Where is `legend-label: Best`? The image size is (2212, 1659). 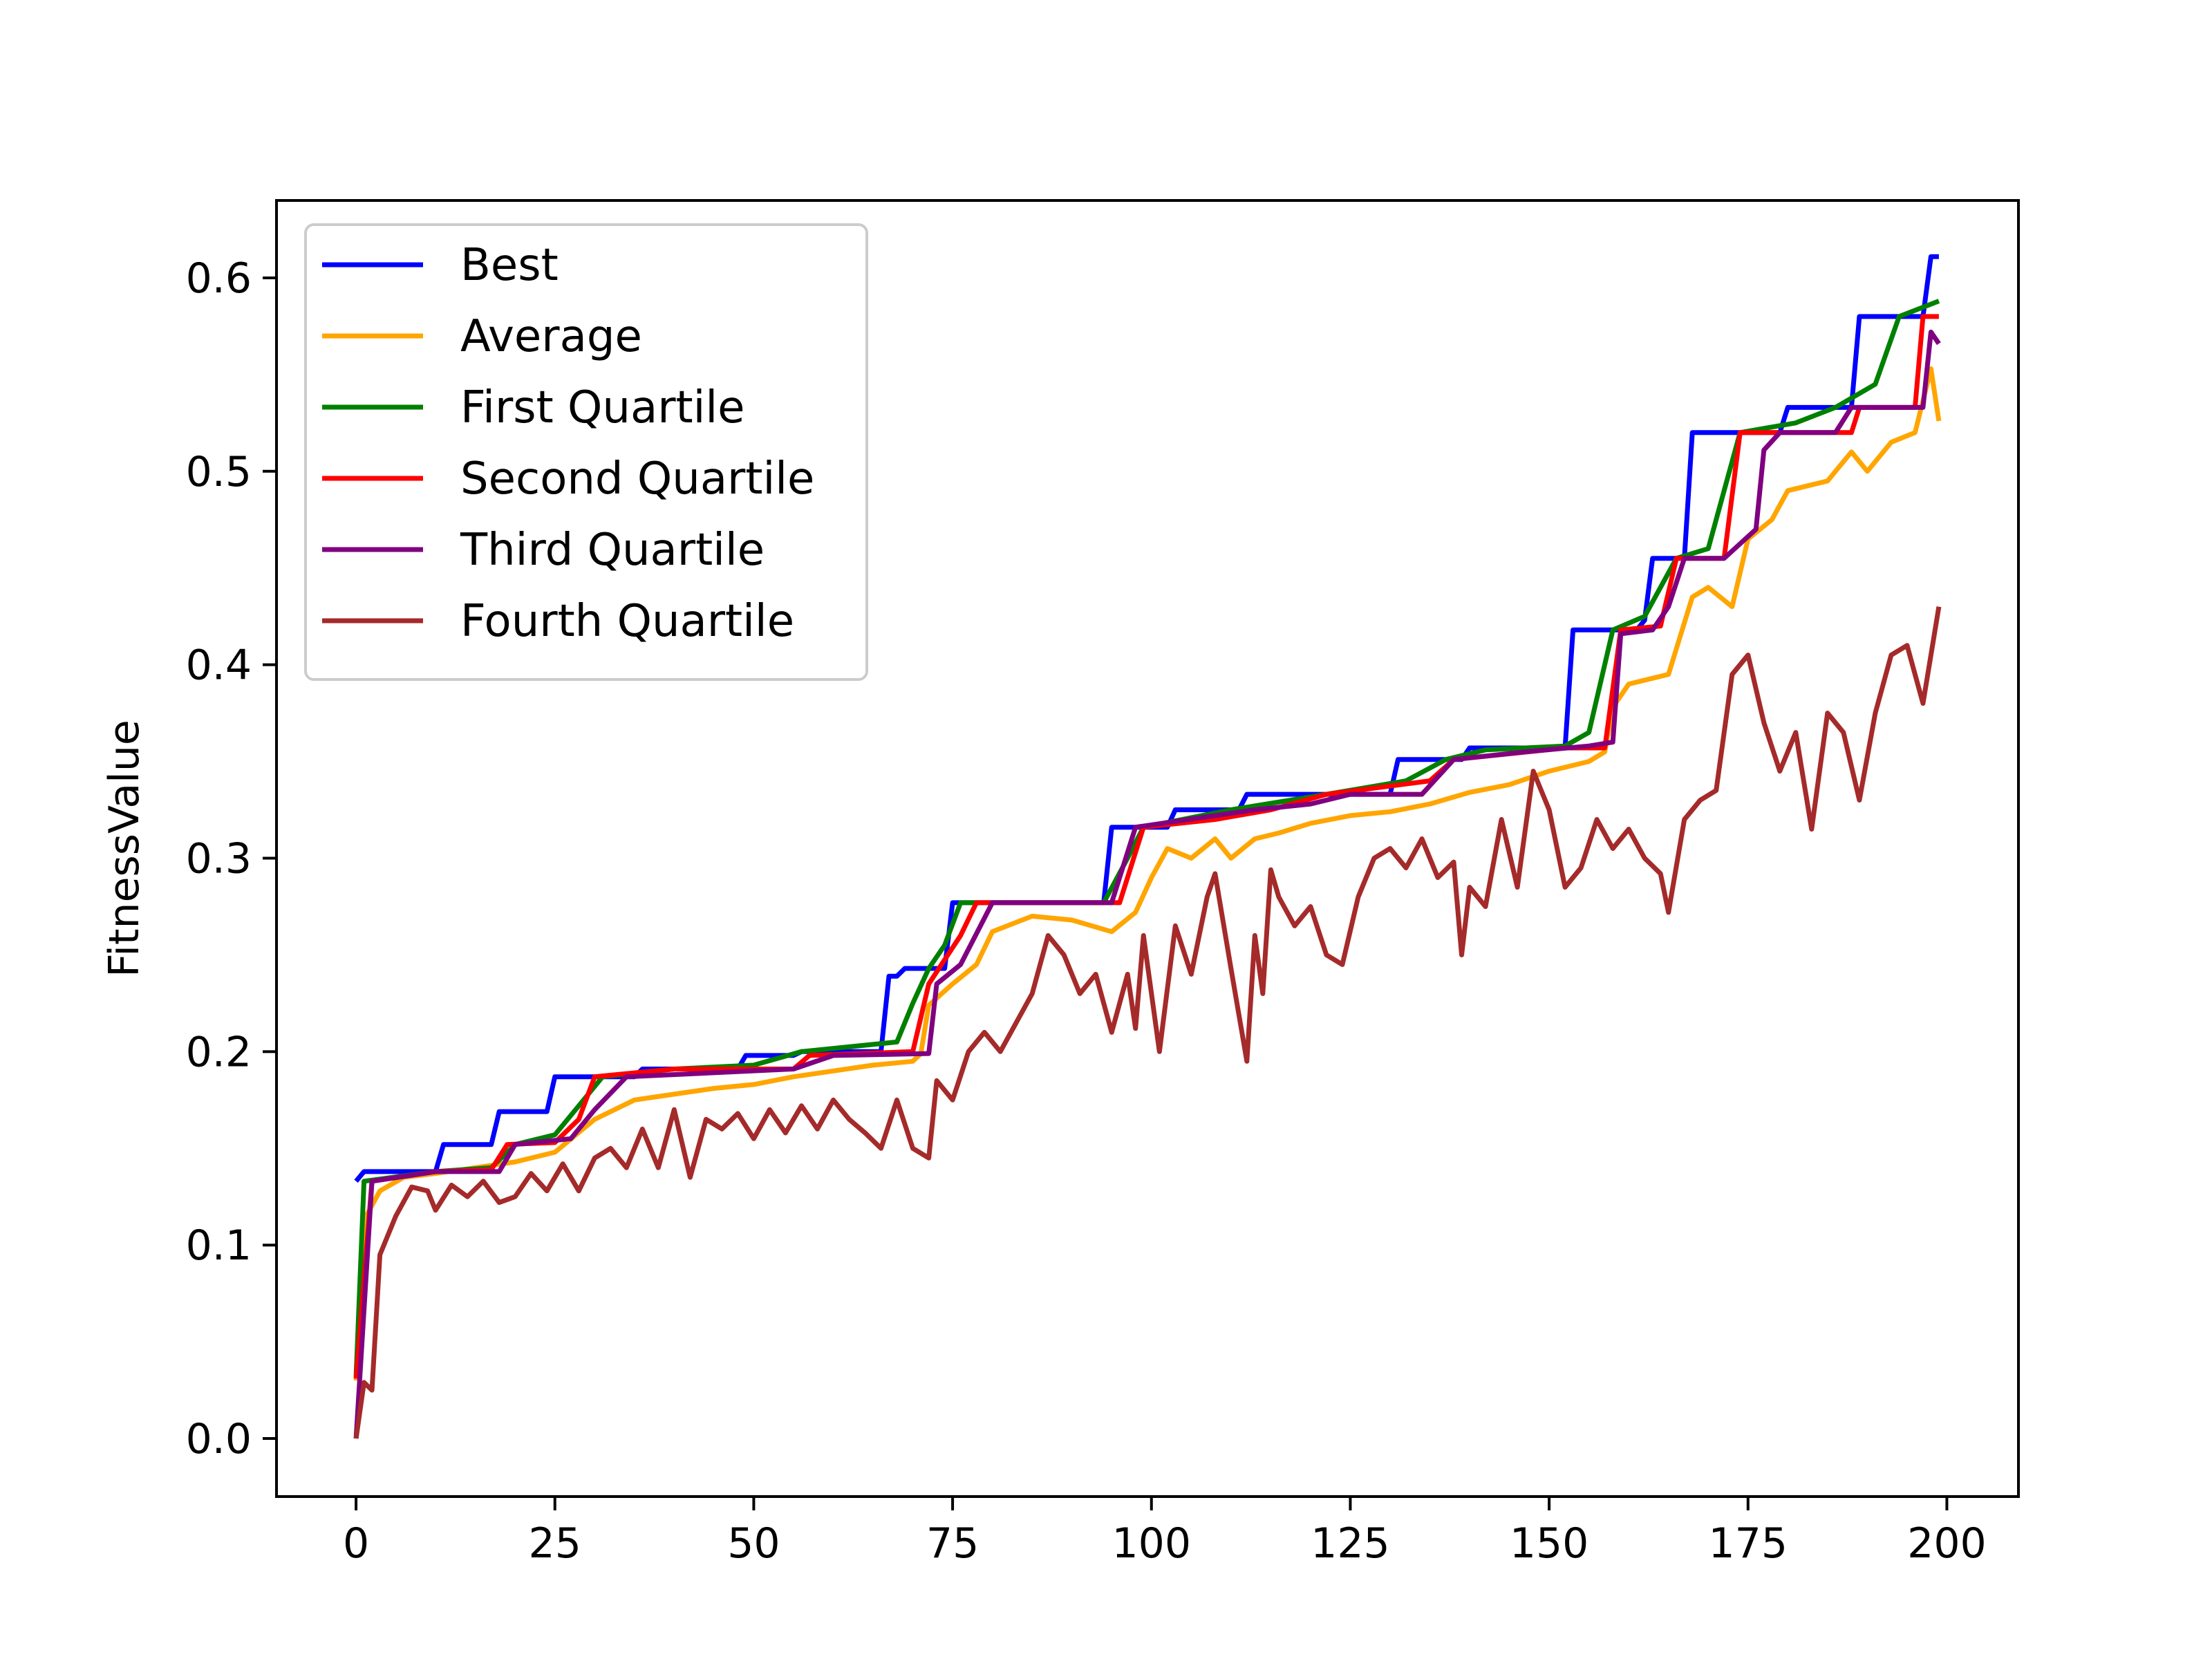 legend-label: Best is located at coordinates (509, 265).